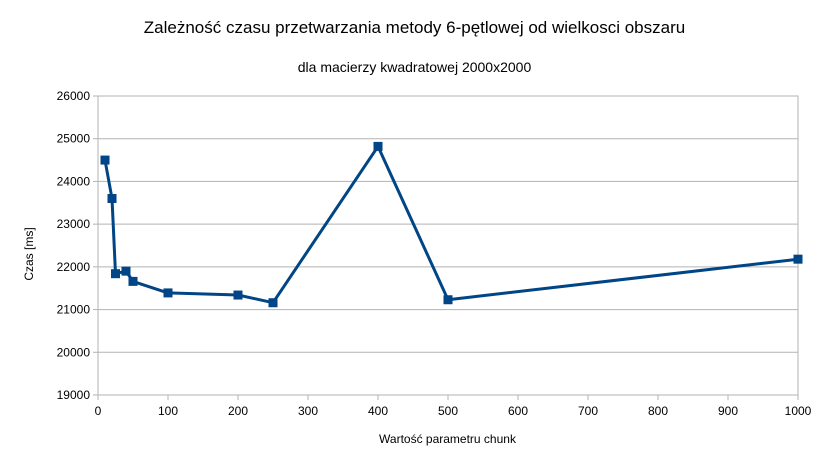  I want to click on y-tick-label: 24000, so click(74, 181).